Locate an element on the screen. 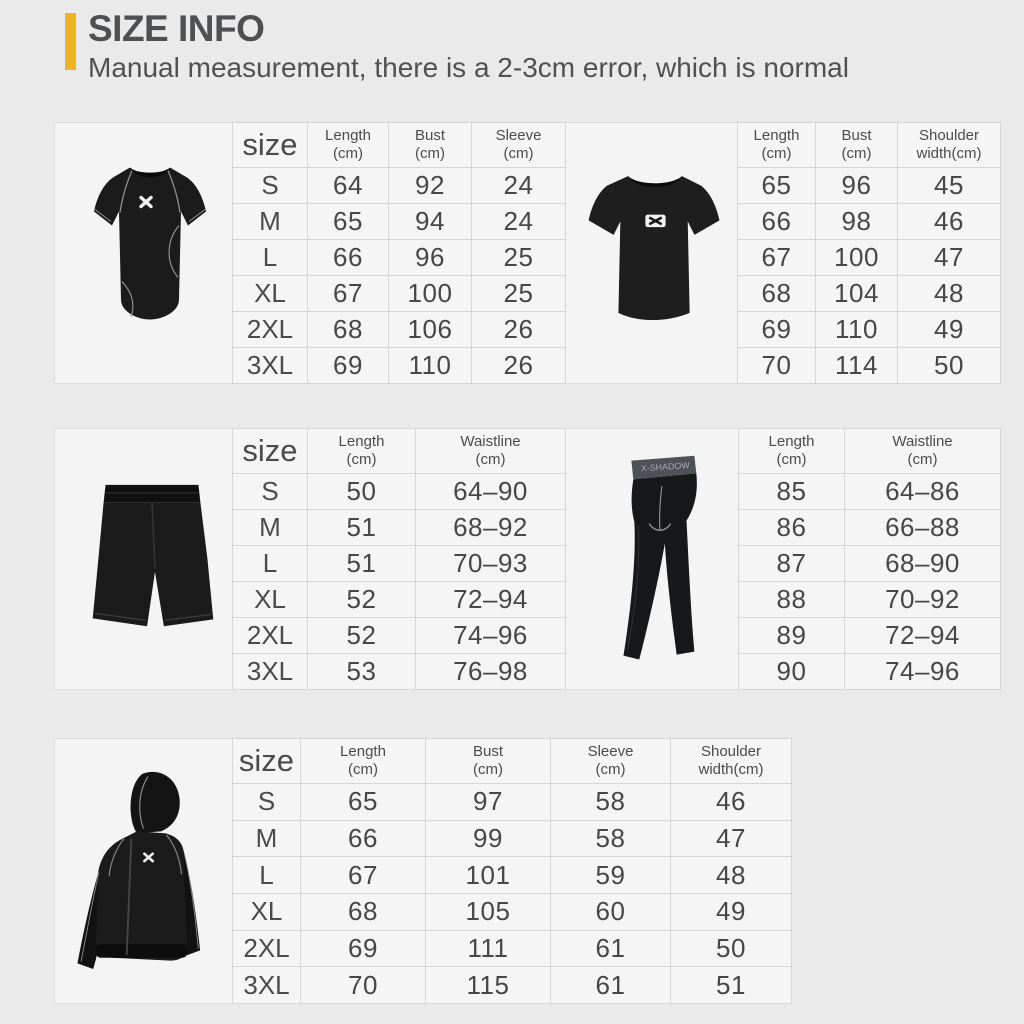  table-row: 88 70–92 is located at coordinates (869, 599).